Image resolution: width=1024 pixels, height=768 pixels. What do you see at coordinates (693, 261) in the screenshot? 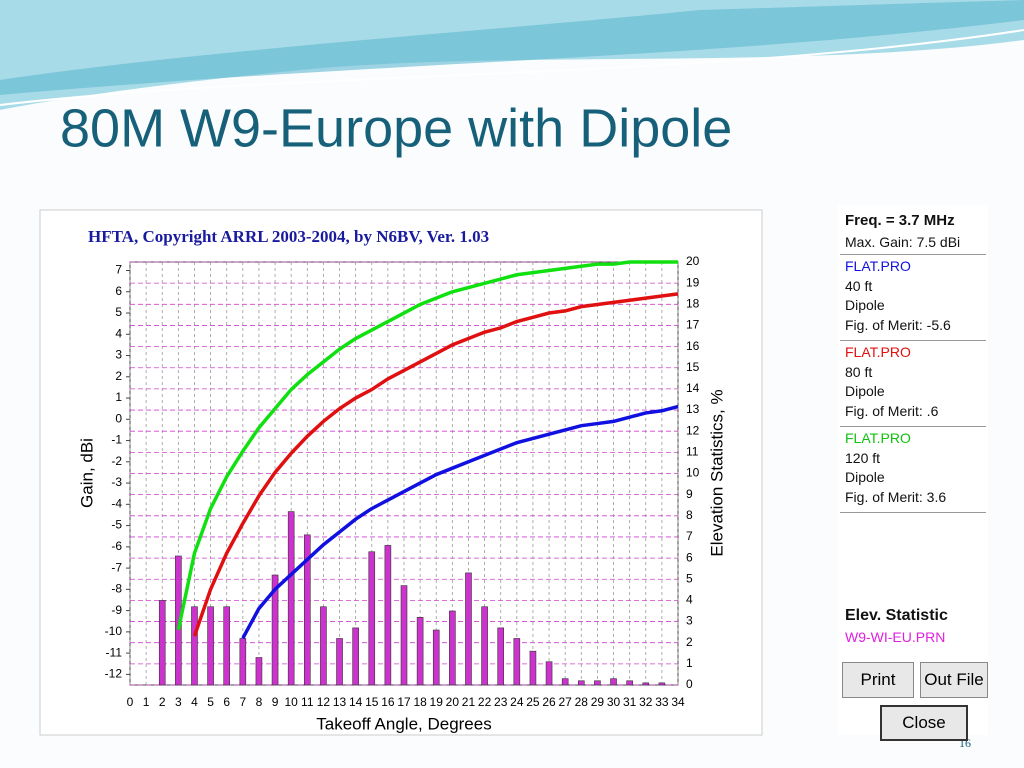
I see `y2-tick-label: 20` at bounding box center [693, 261].